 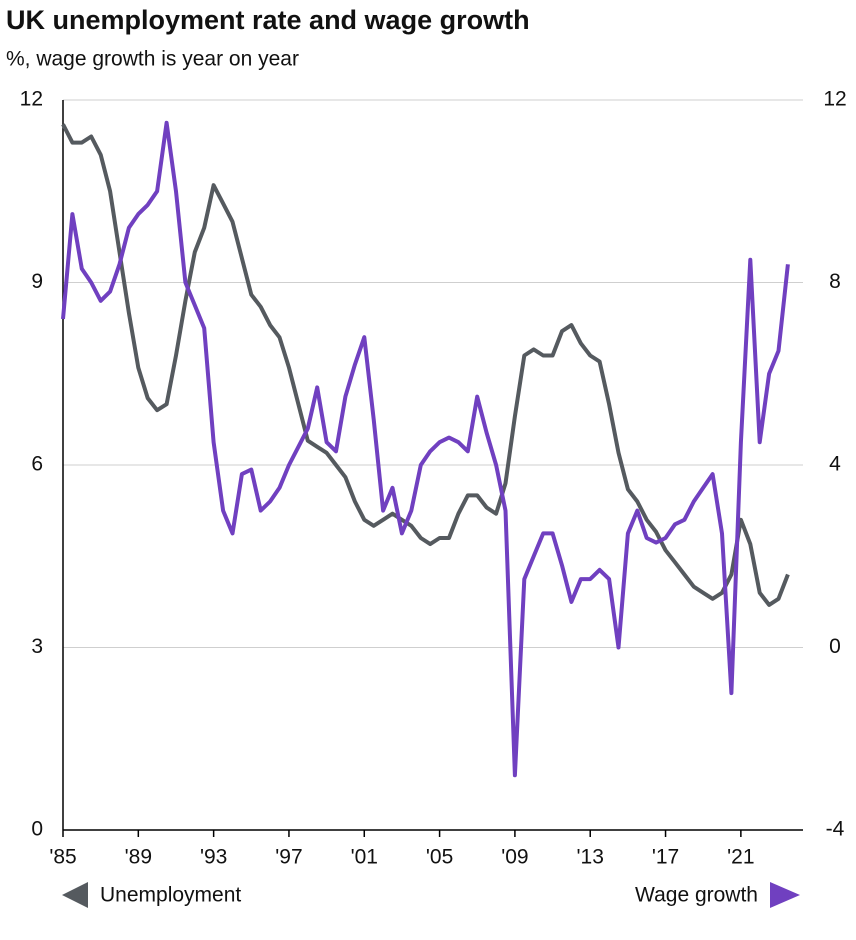 I want to click on x-tick-label: '85, so click(x=62, y=857).